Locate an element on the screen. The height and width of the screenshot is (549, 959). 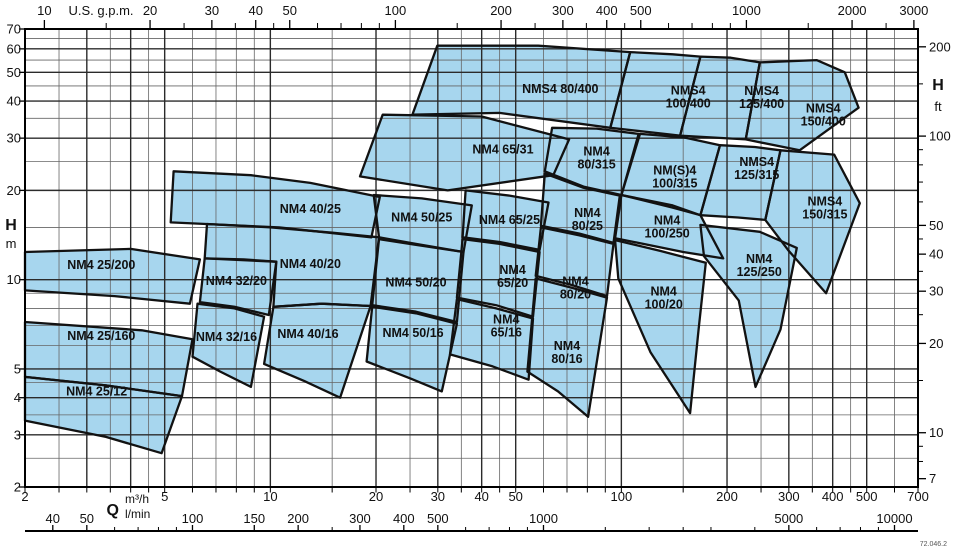
region-label-nms4-100-315: 100/315 is located at coordinates (674, 183).